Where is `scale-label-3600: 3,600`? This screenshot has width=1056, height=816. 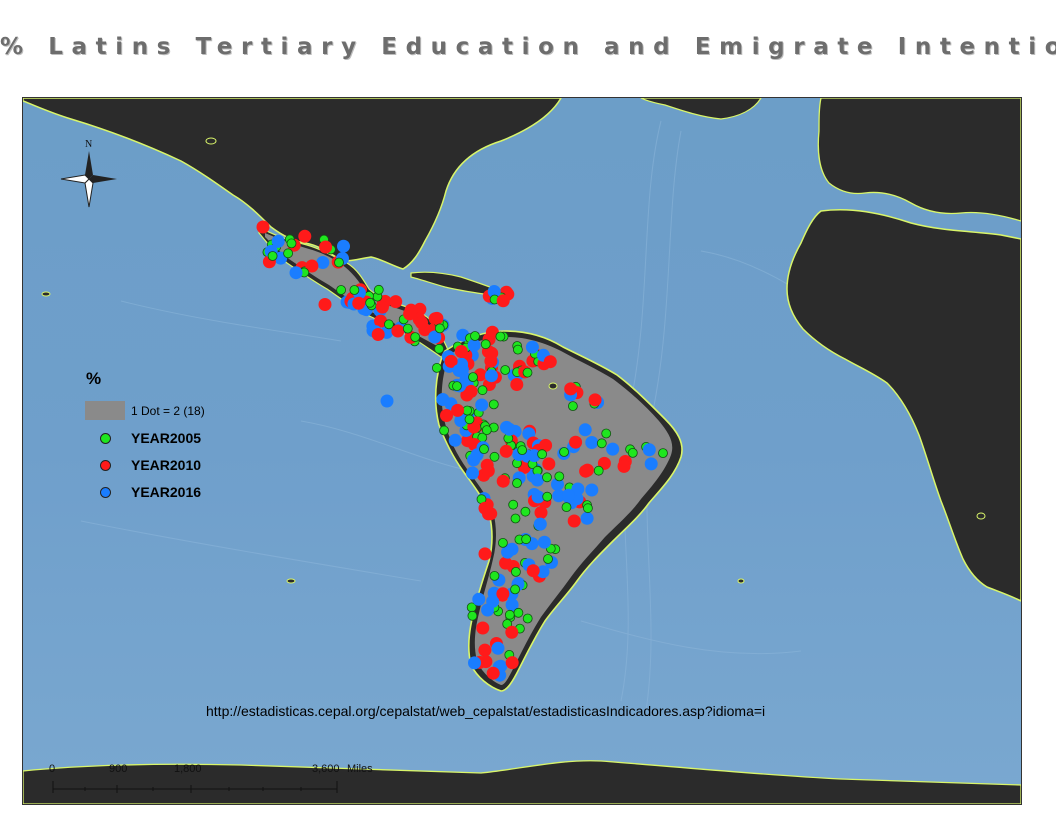
scale-label-3600: 3,600 is located at coordinates (326, 769).